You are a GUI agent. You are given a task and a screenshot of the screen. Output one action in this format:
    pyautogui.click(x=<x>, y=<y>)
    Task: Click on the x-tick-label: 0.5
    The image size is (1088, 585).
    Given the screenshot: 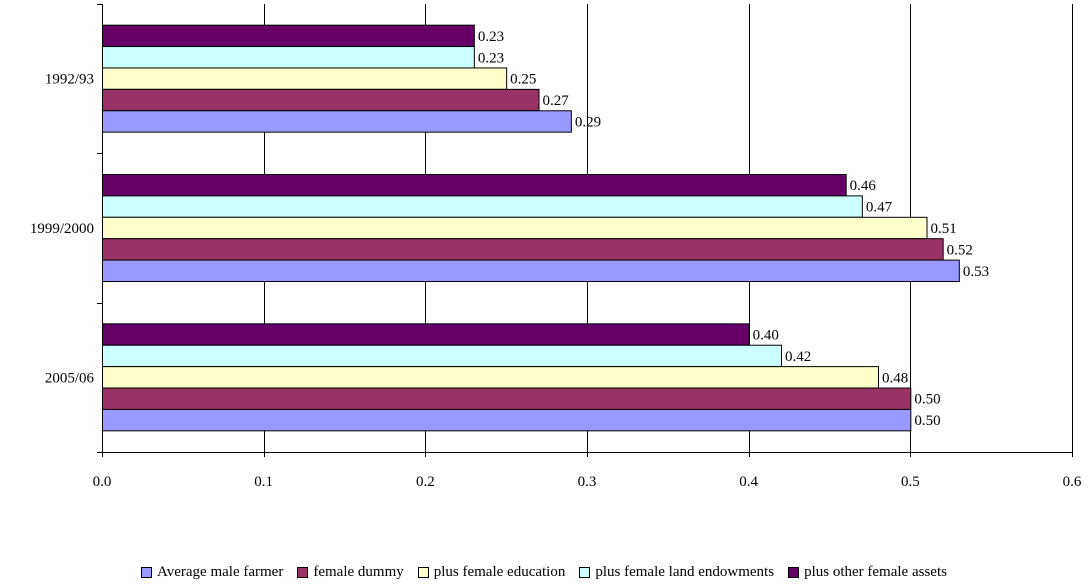 What is the action you would take?
    pyautogui.click(x=910, y=482)
    